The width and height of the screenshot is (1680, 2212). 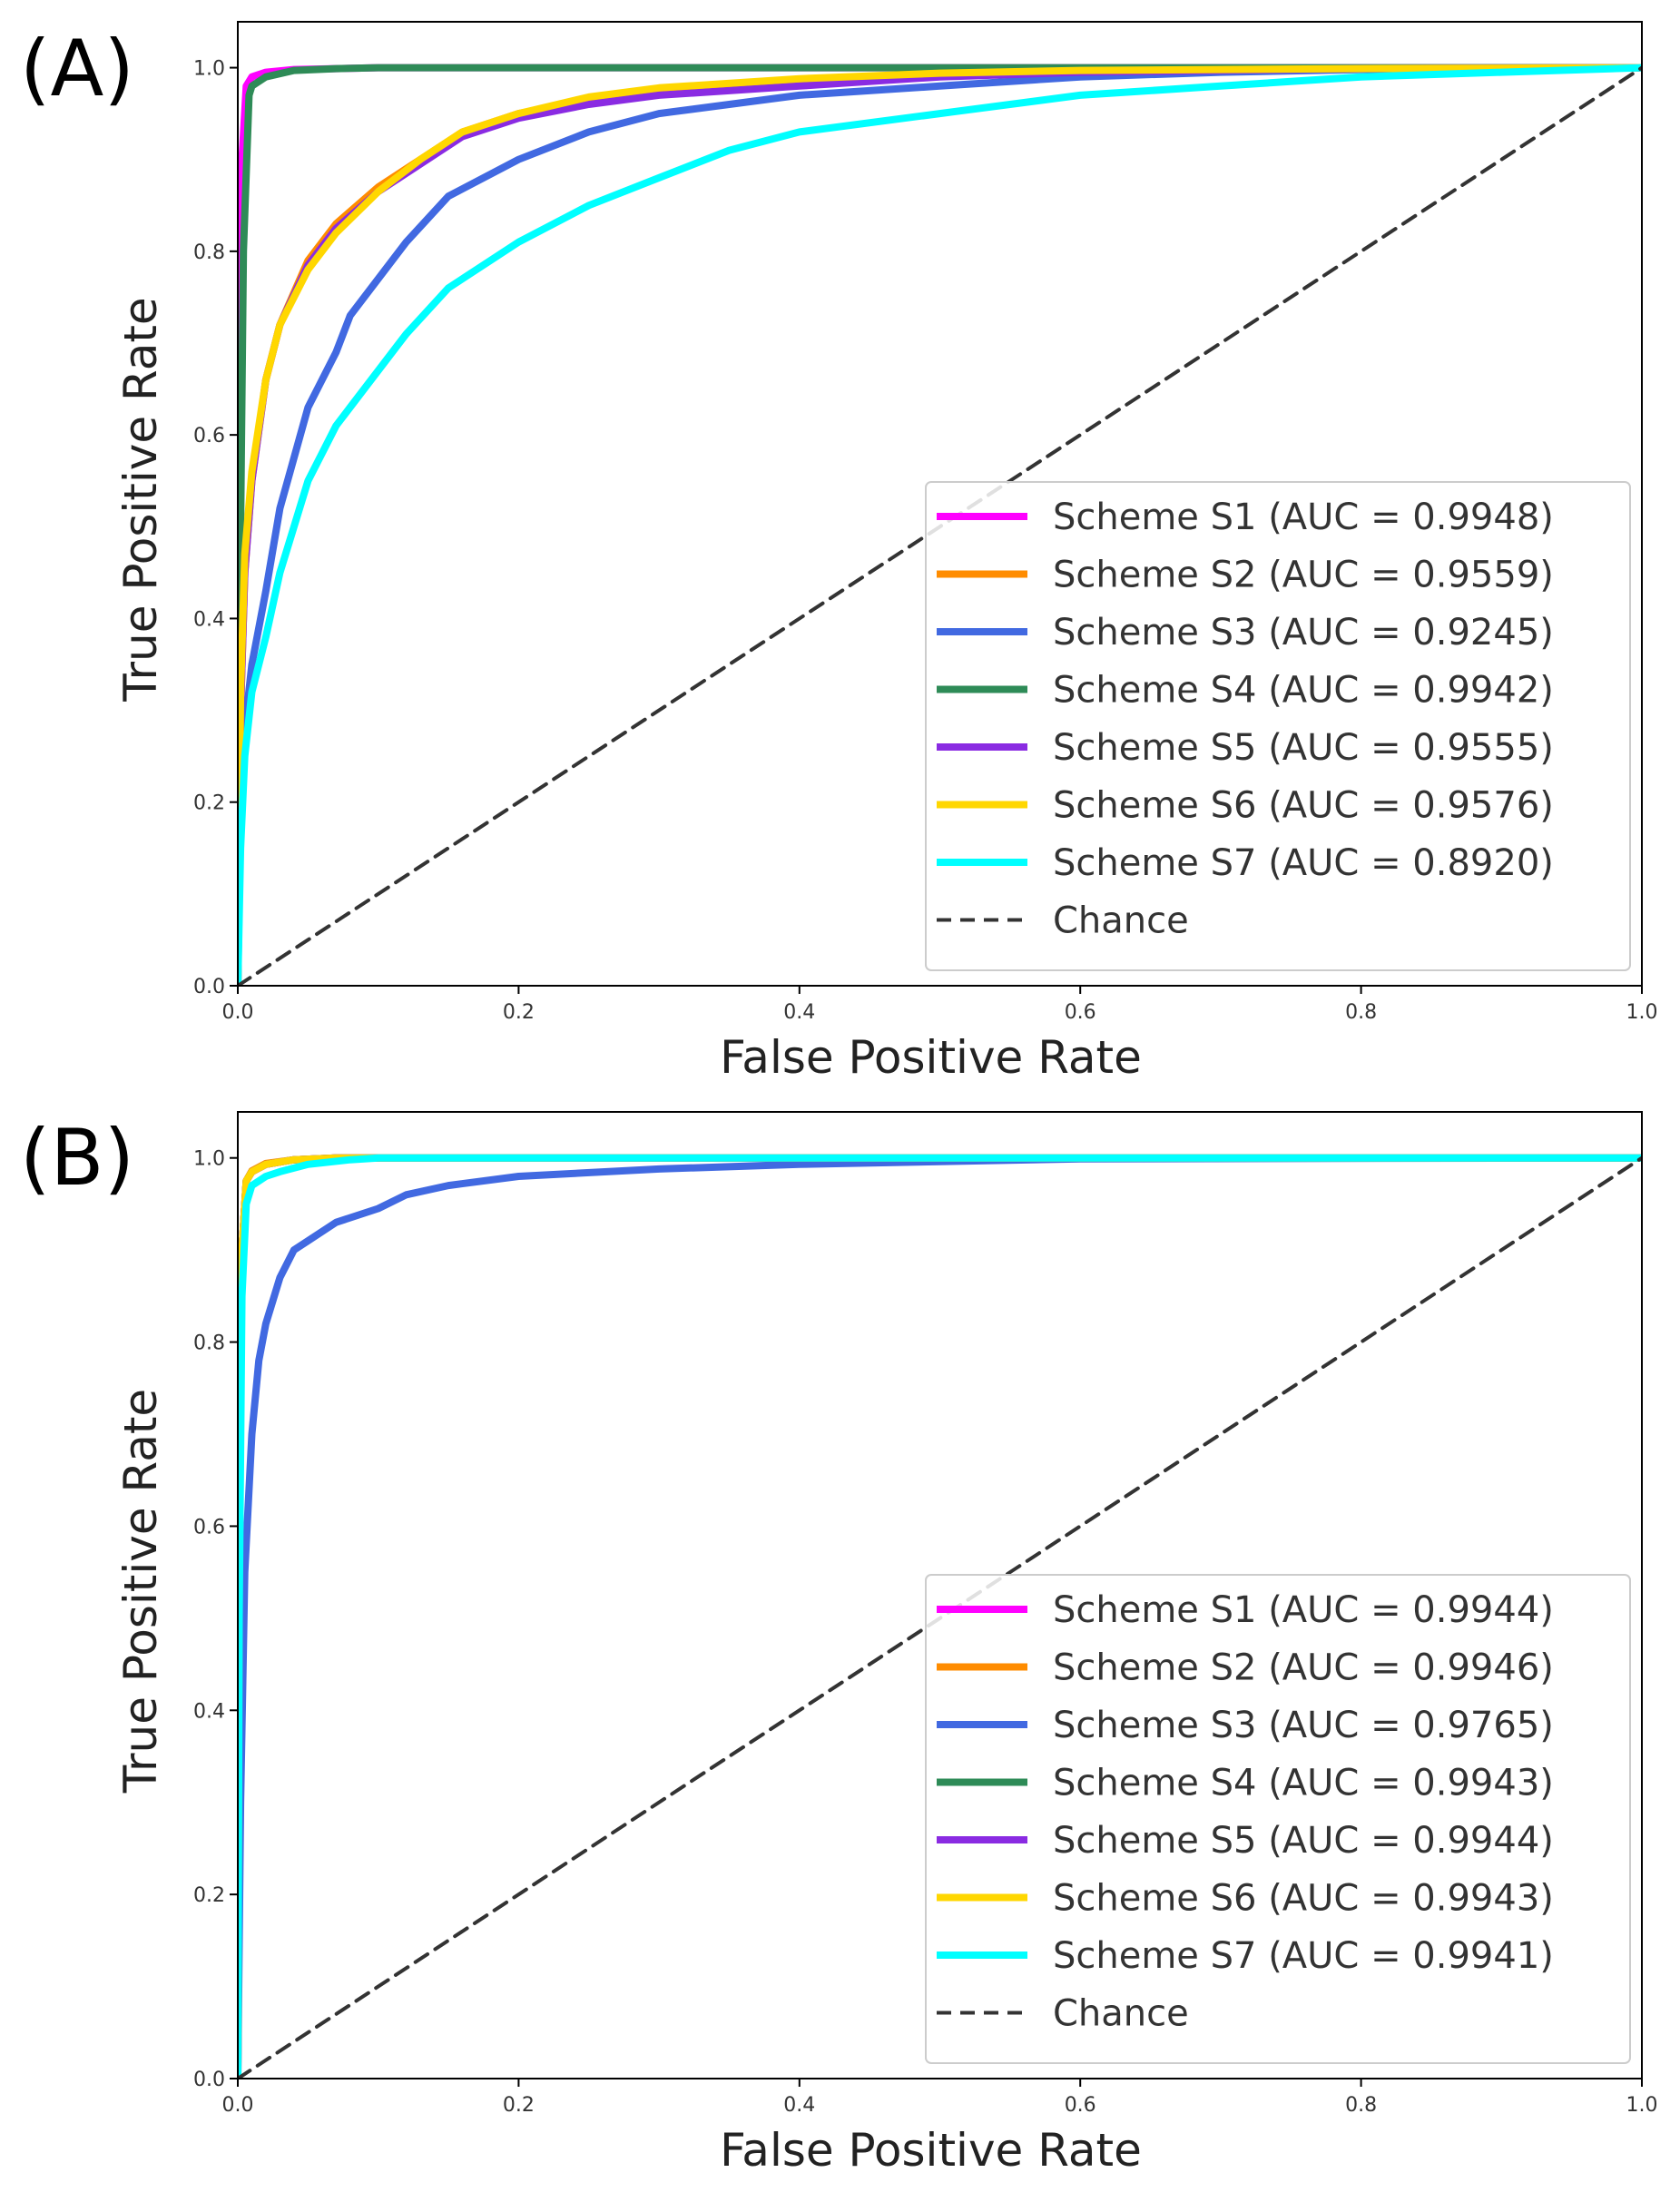 I want to click on legend-label: Scheme S7 (AUC = 0.9941), so click(x=1303, y=1956).